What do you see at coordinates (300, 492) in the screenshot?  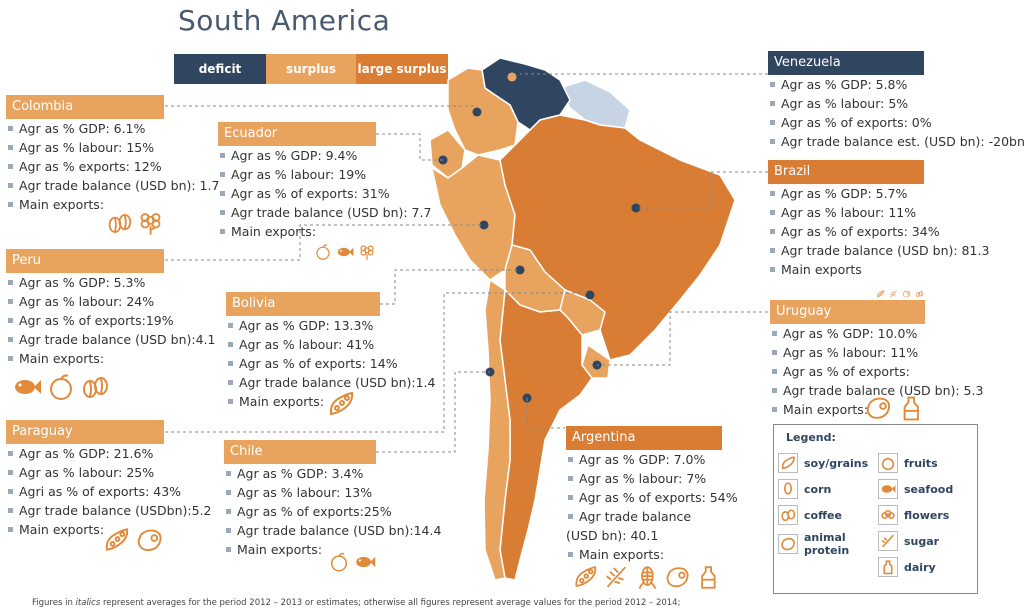 I see `stat-line: Agr as % labour: 13%` at bounding box center [300, 492].